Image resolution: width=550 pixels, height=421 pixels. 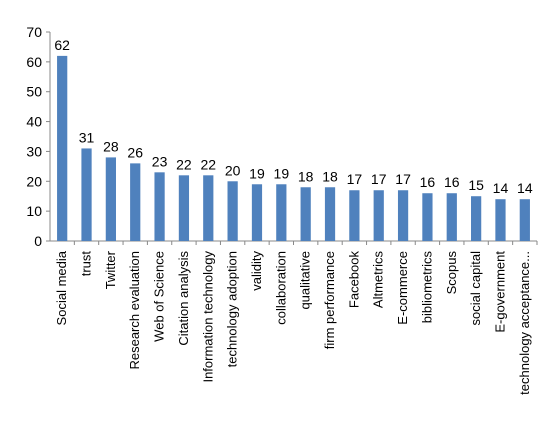 I want to click on y-tick-label: 20, so click(x=34, y=181).